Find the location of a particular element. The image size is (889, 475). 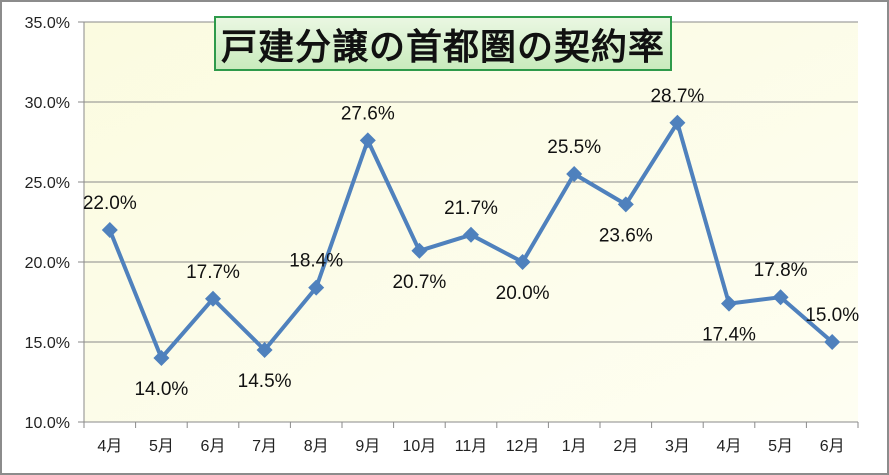

data-label: 27.6% is located at coordinates (368, 113).